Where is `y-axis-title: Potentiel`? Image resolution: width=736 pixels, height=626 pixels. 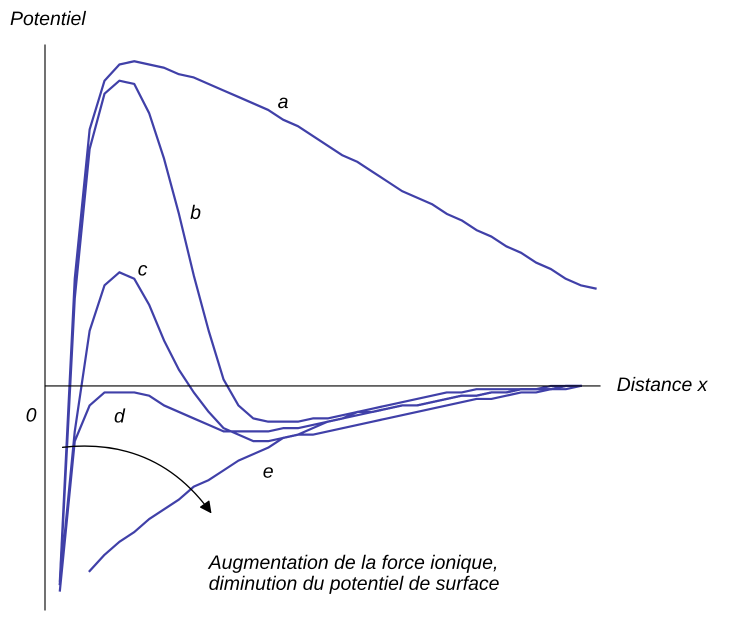
y-axis-title: Potentiel is located at coordinates (48, 18).